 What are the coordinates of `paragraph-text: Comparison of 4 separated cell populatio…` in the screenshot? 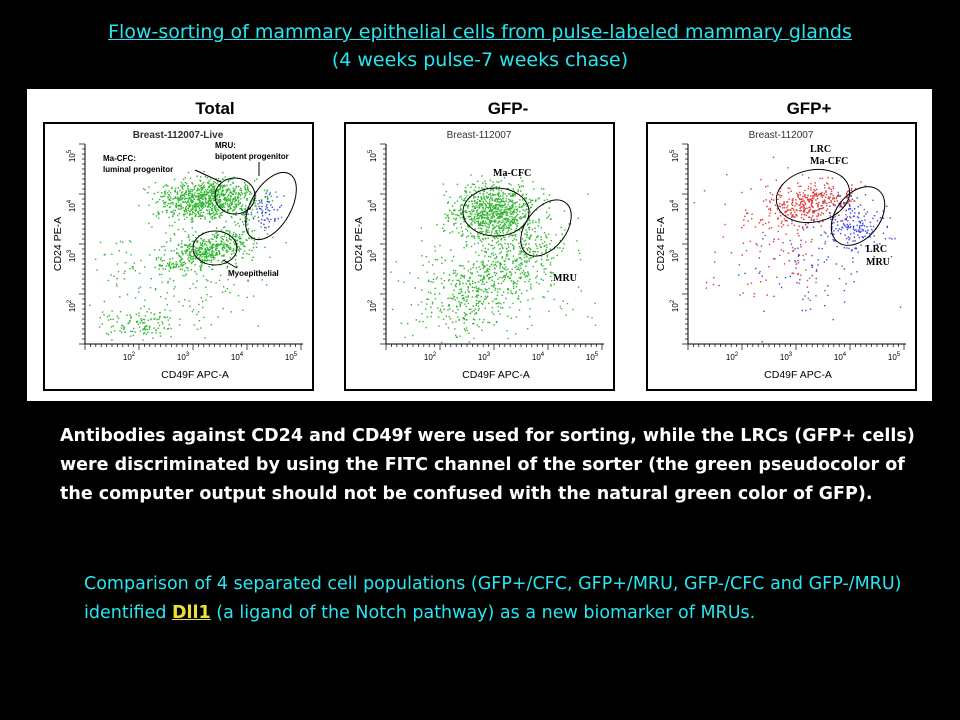 It's located at (493, 598).